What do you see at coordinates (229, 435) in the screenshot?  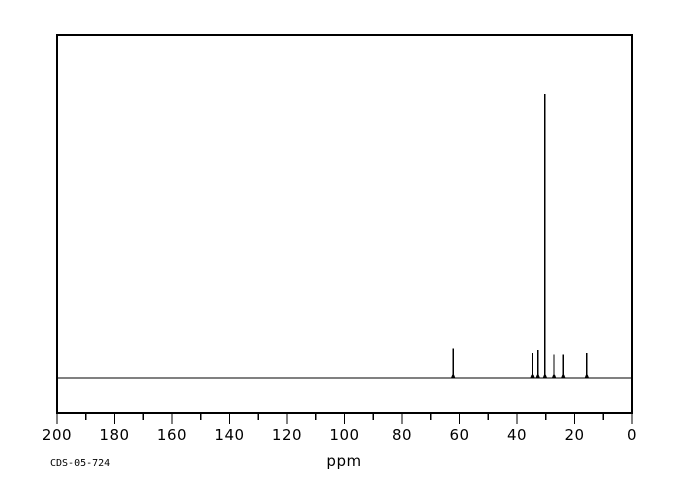 I see `x-axis-tick-label: 140` at bounding box center [229, 435].